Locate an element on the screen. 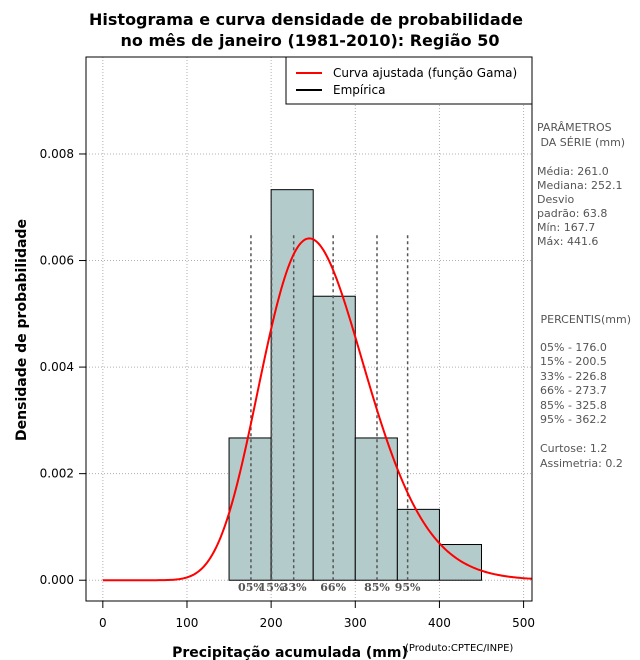  percentile-label: 66% is located at coordinates (333, 587).